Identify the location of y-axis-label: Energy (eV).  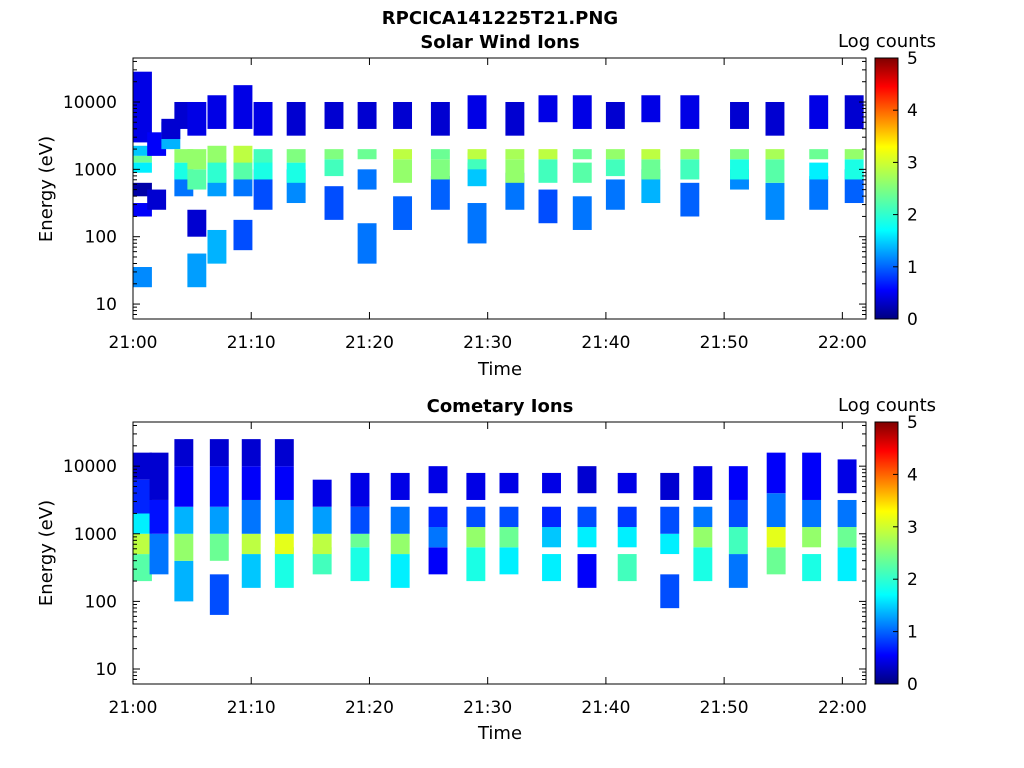
(46, 189).